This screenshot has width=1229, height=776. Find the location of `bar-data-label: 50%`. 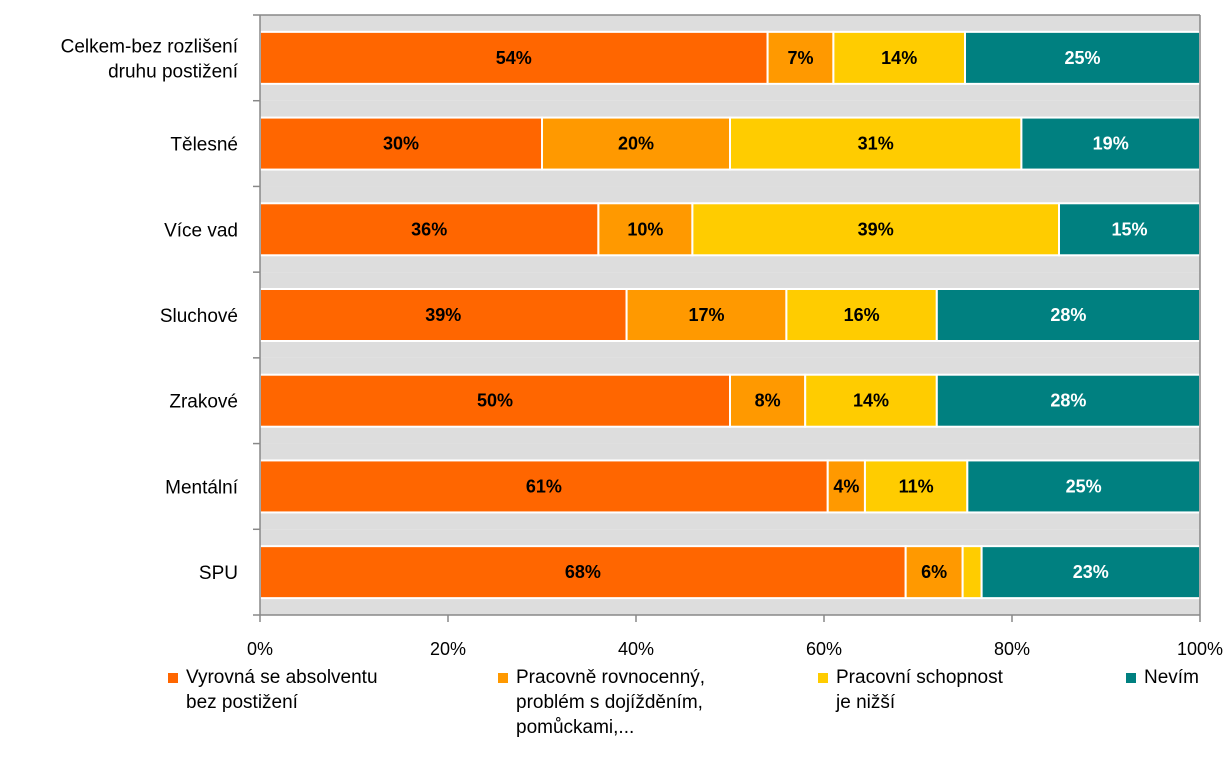

bar-data-label: 50% is located at coordinates (495, 401).